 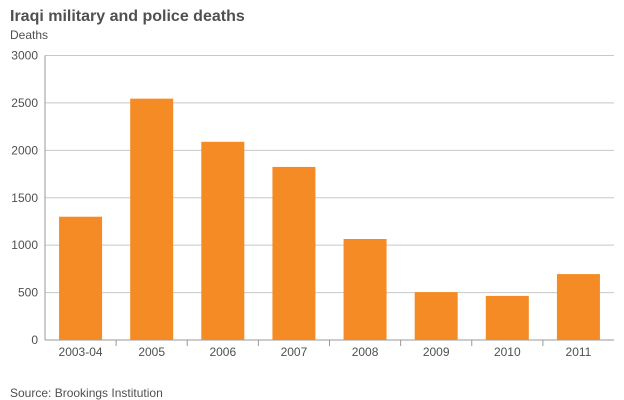 What do you see at coordinates (436, 316) in the screenshot?
I see `bar-2009` at bounding box center [436, 316].